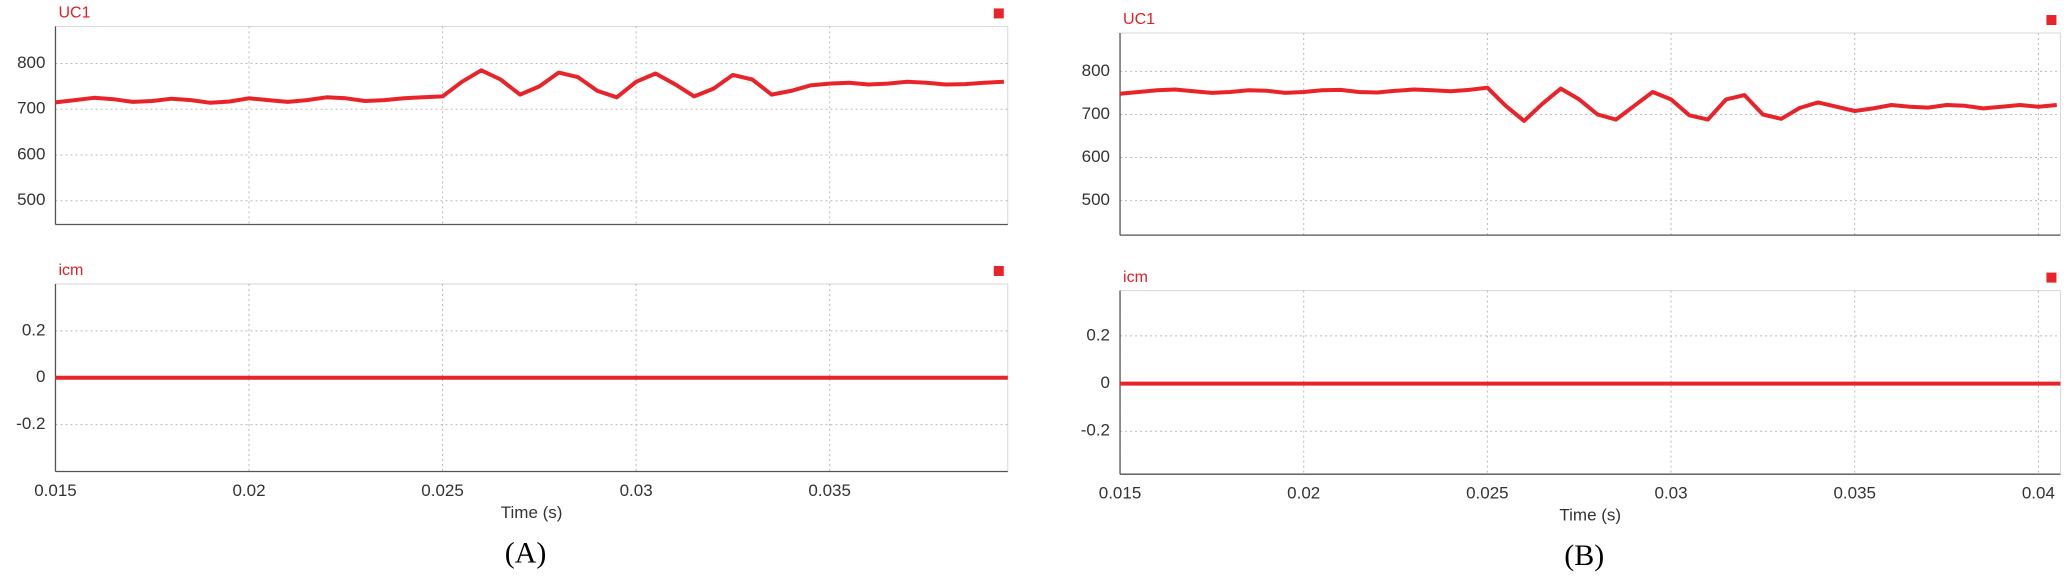  I want to click on panel-caption: (B), so click(1584, 555).